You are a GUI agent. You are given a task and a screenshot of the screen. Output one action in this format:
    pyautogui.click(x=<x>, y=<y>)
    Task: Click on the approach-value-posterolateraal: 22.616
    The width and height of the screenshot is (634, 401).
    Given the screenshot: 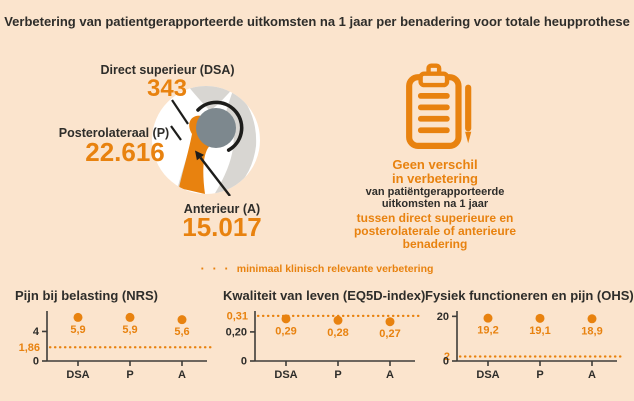 What is the action you would take?
    pyautogui.click(x=125, y=152)
    